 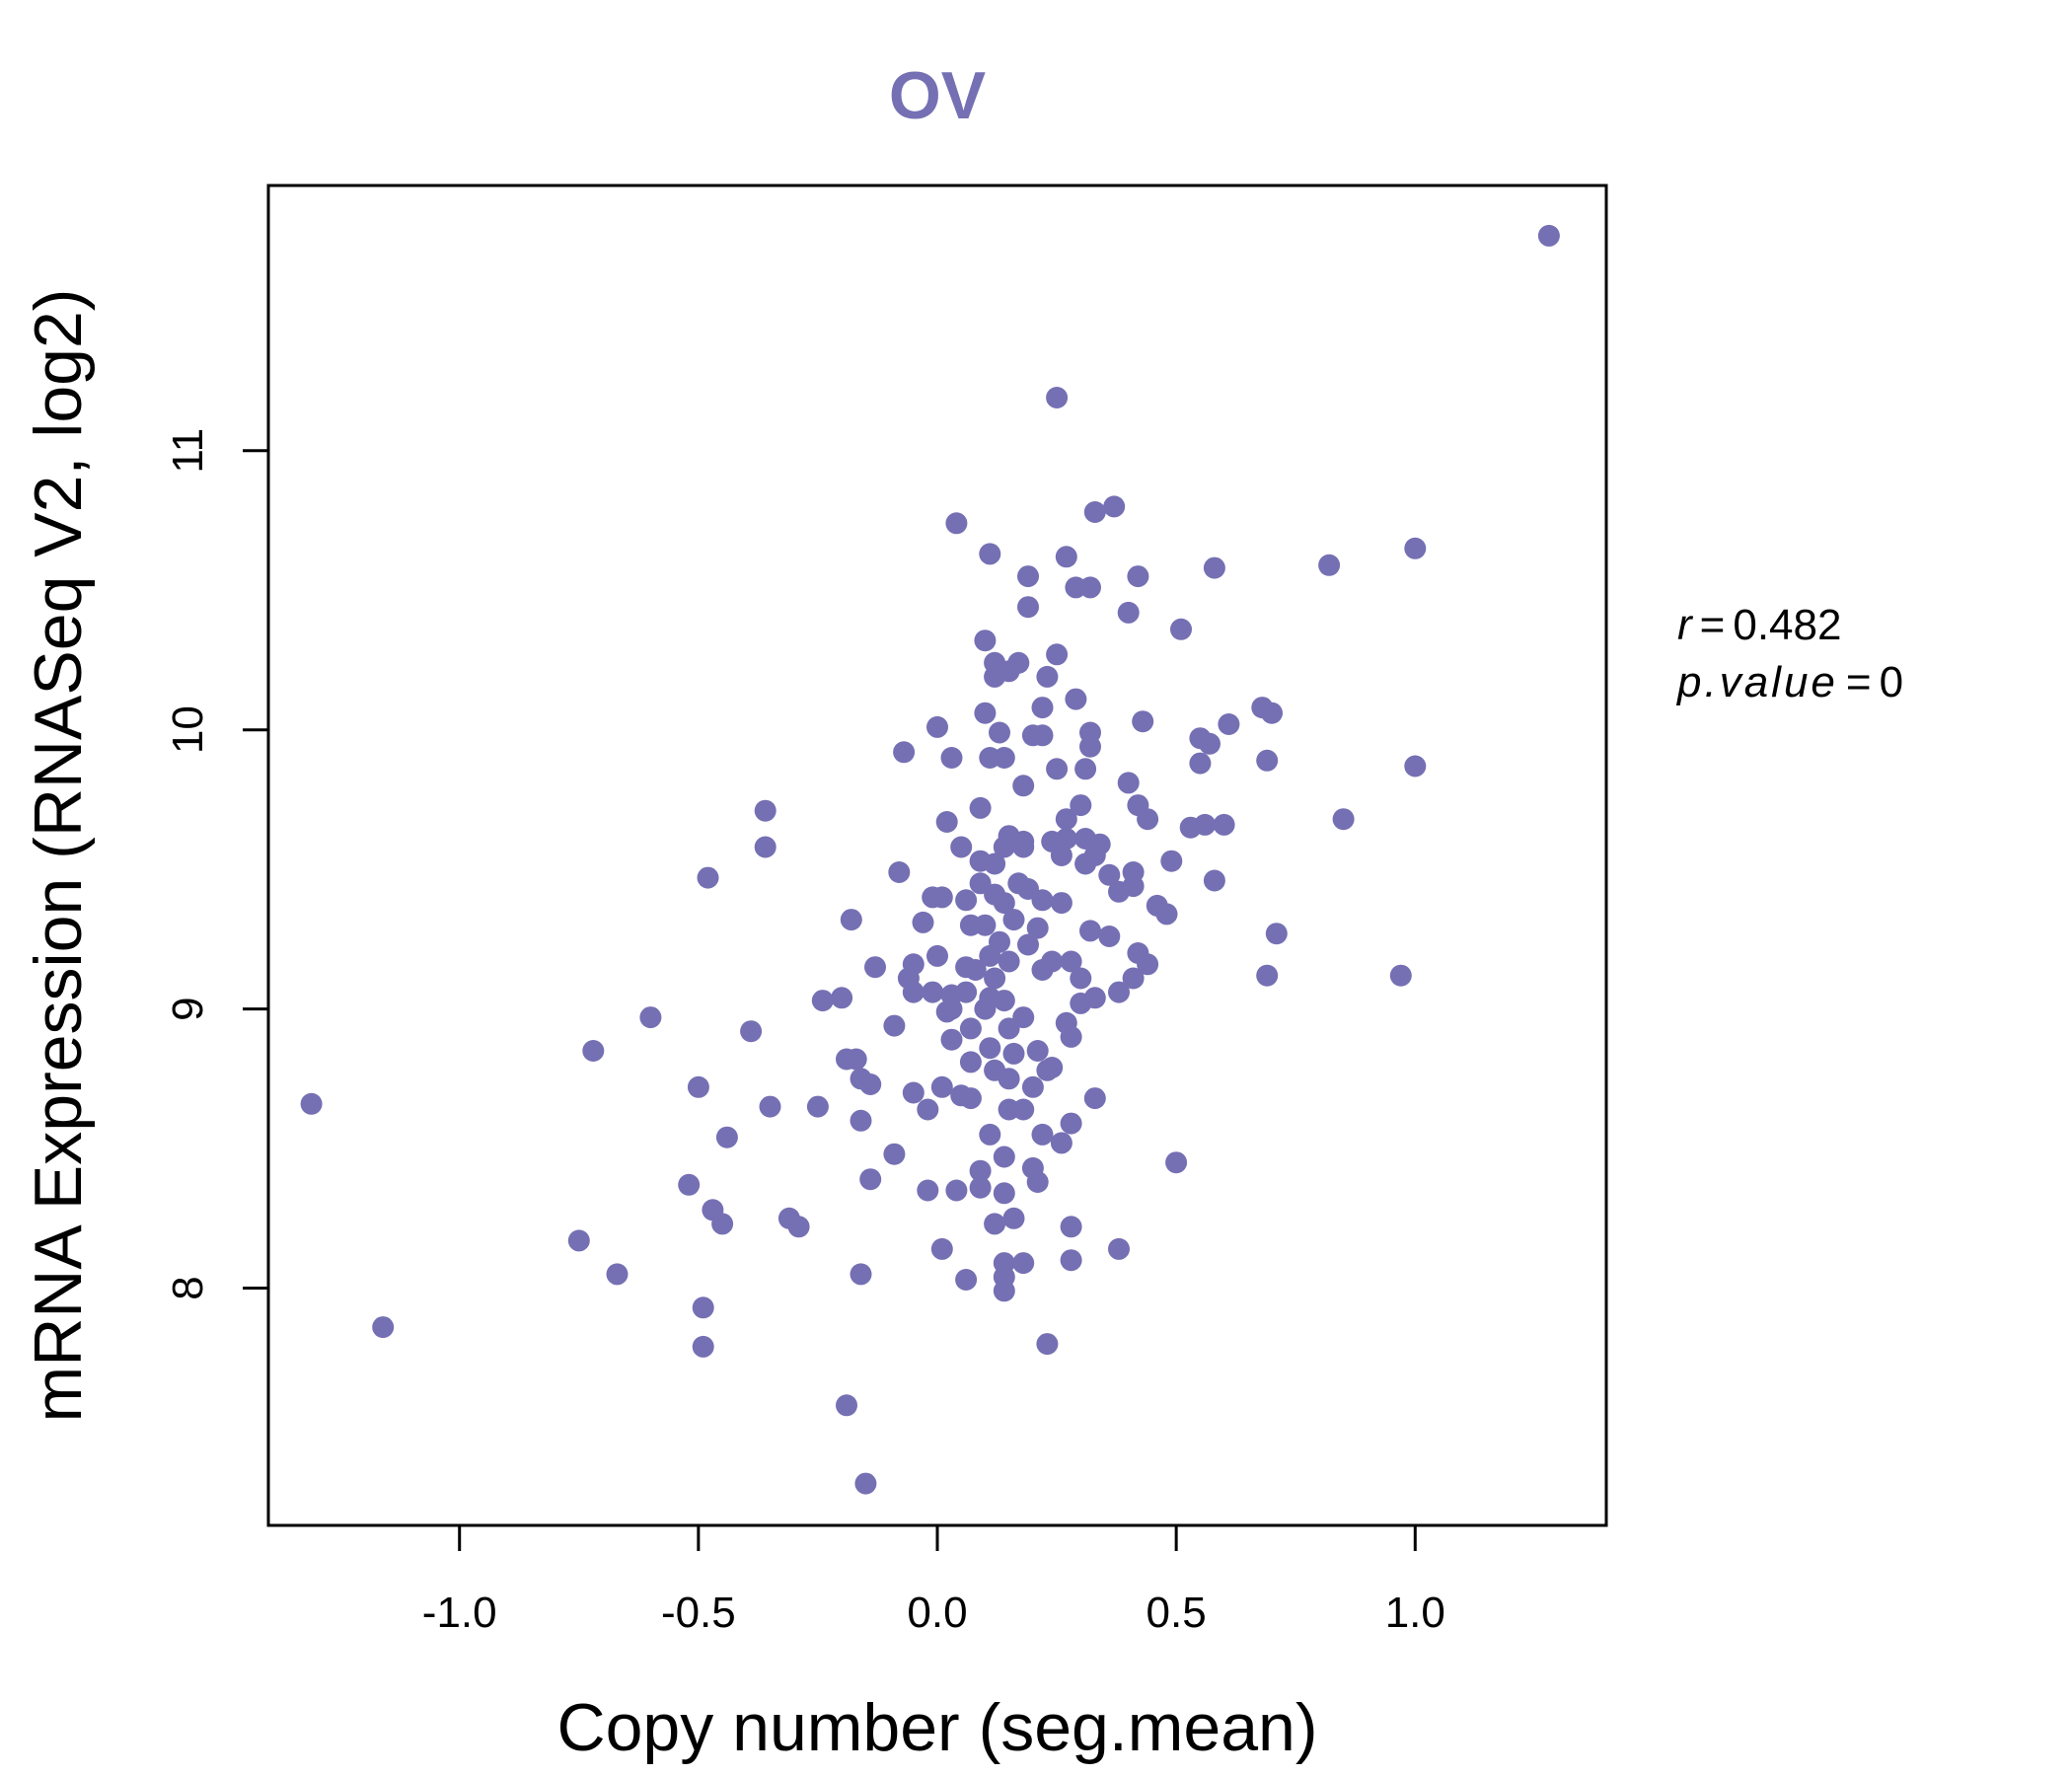 What do you see at coordinates (937, 1728) in the screenshot?
I see `x-axis-label: Copy number (seg.mean)` at bounding box center [937, 1728].